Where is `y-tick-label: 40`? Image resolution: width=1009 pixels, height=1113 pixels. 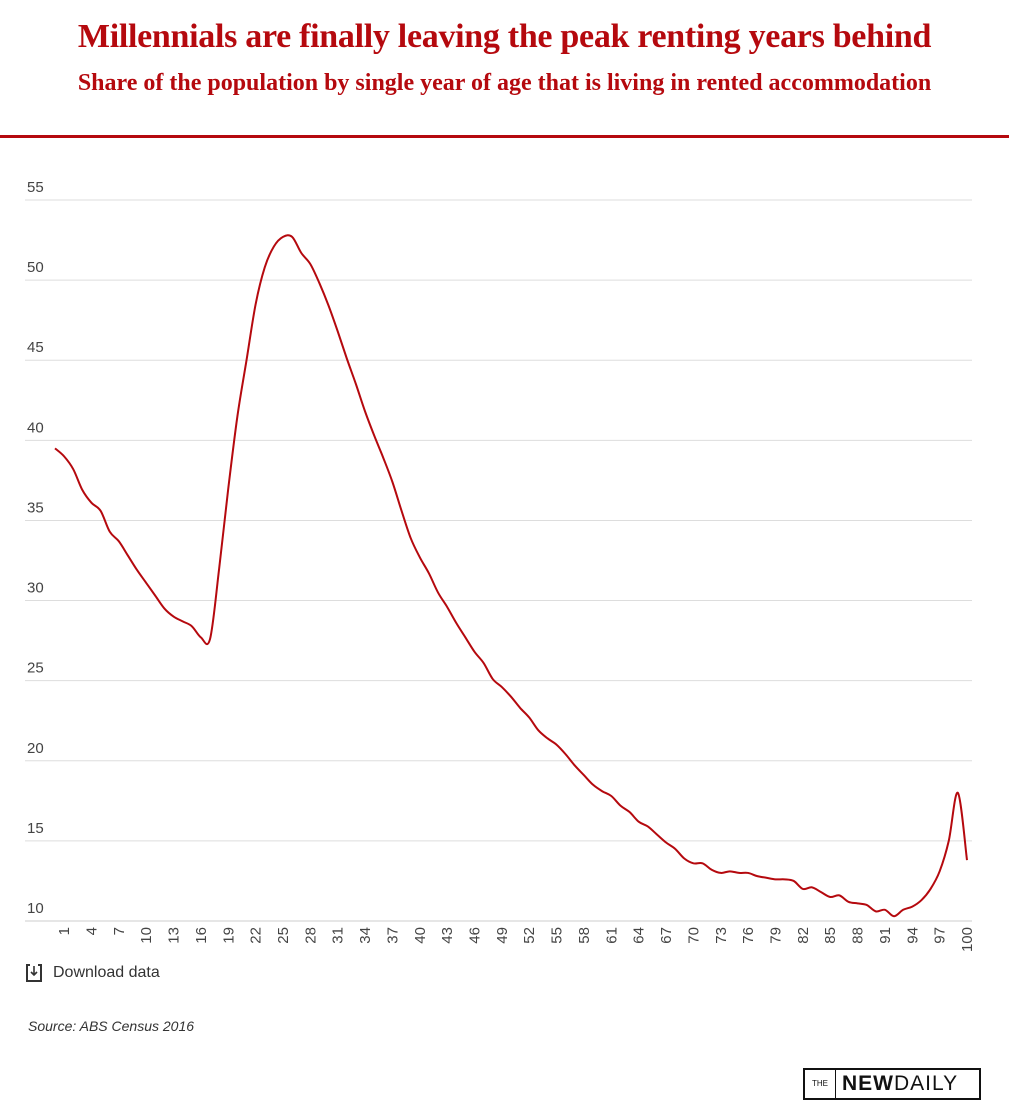
y-tick-label: 40 is located at coordinates (35, 427).